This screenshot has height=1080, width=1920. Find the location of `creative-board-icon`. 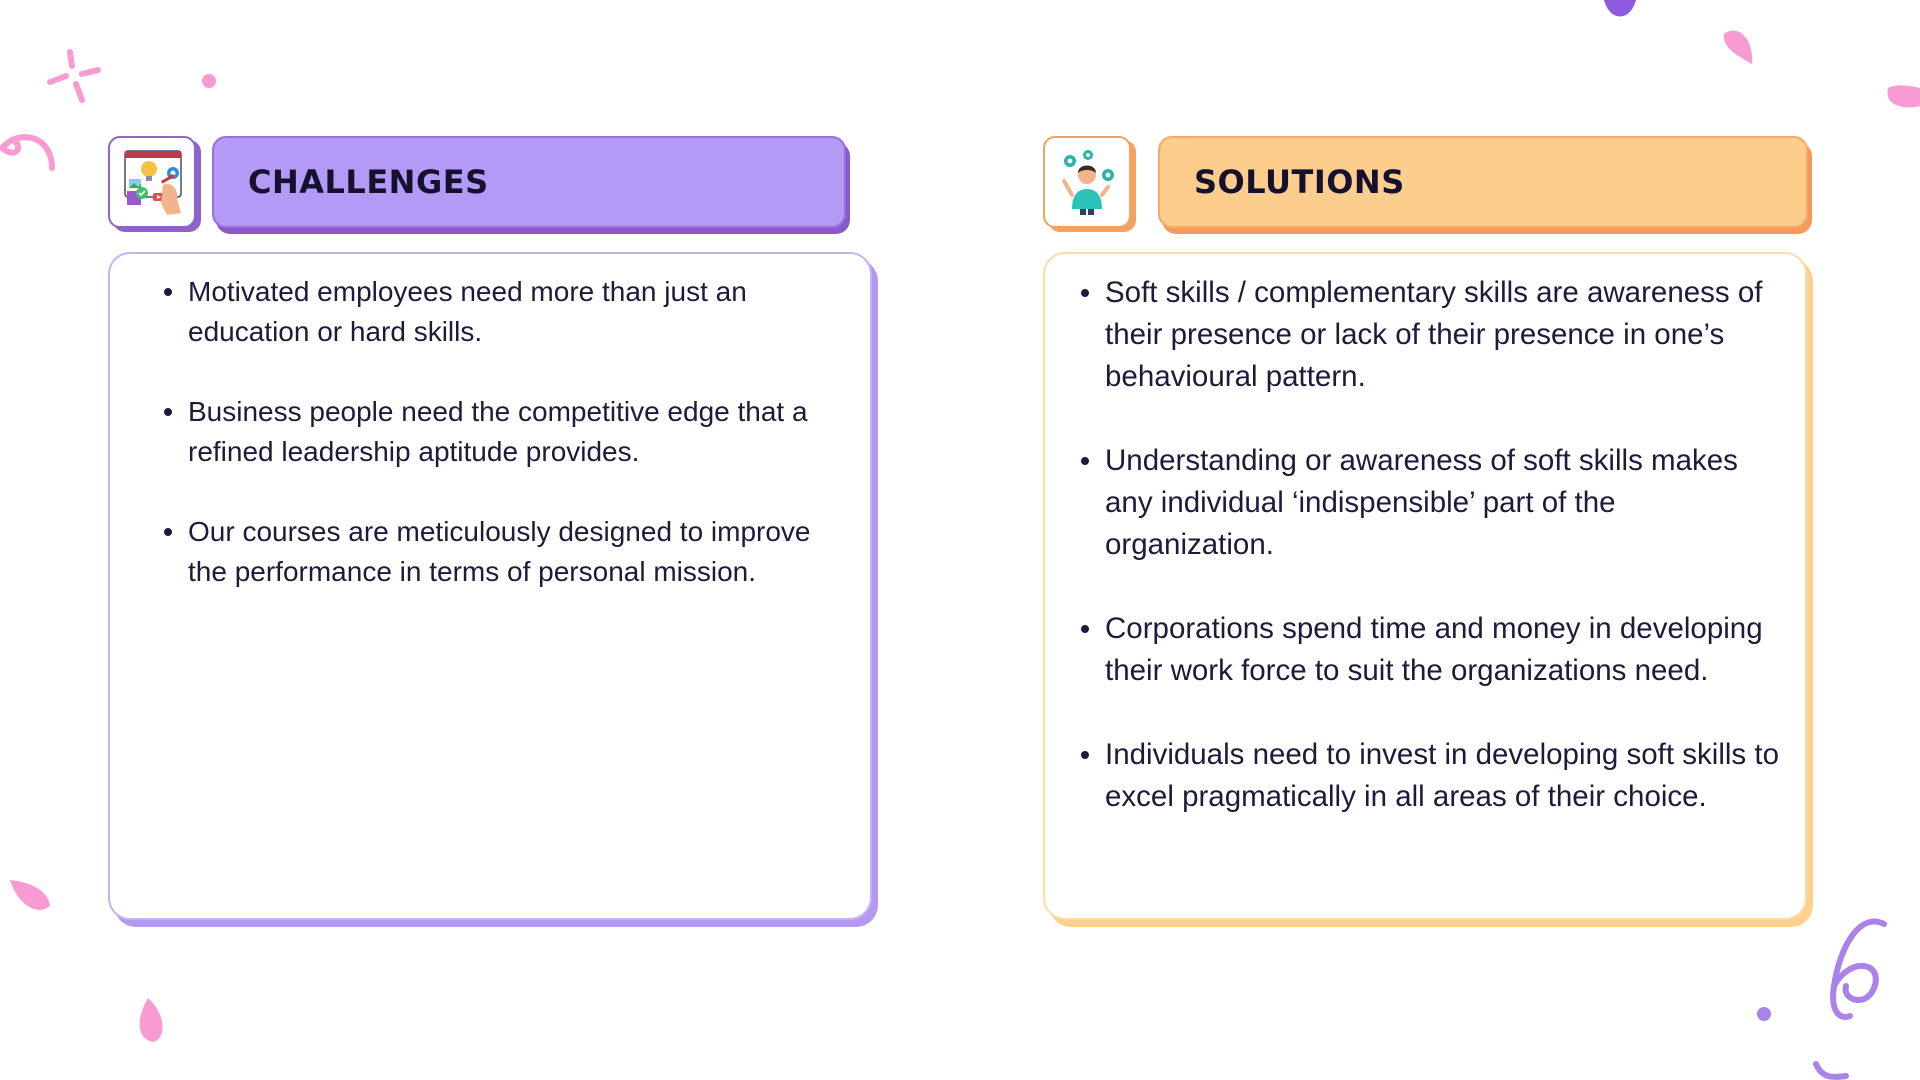

creative-board-icon is located at coordinates (153, 182).